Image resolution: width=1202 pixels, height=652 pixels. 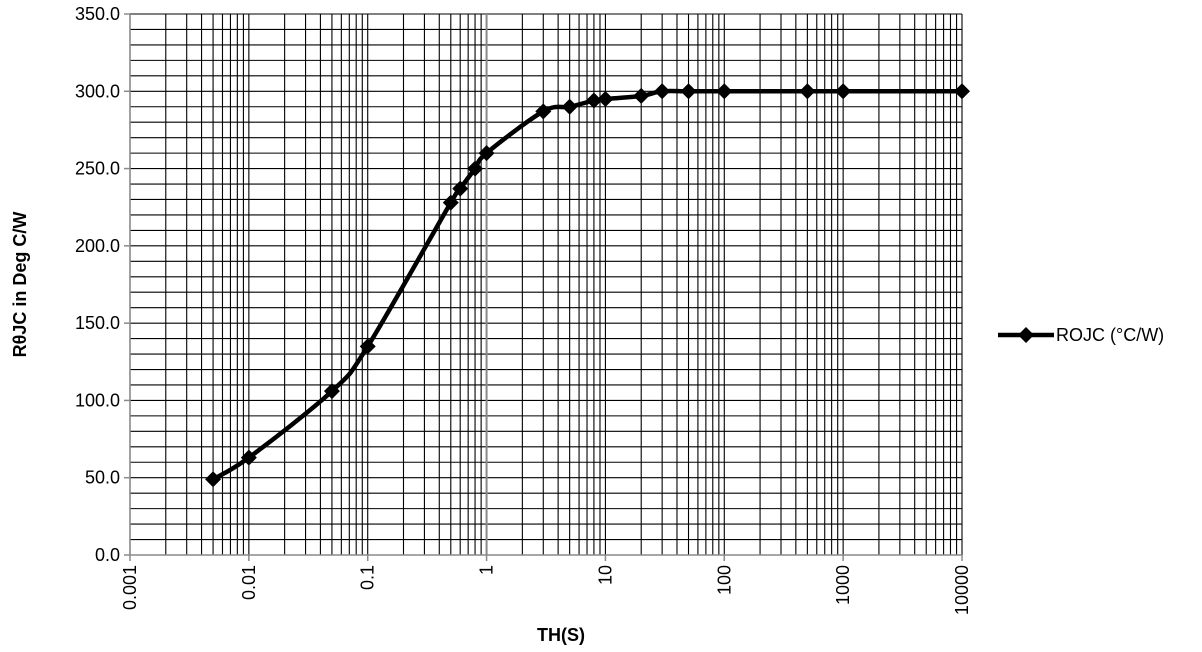 What do you see at coordinates (249, 582) in the screenshot?
I see `x-tick-label: 0.01` at bounding box center [249, 582].